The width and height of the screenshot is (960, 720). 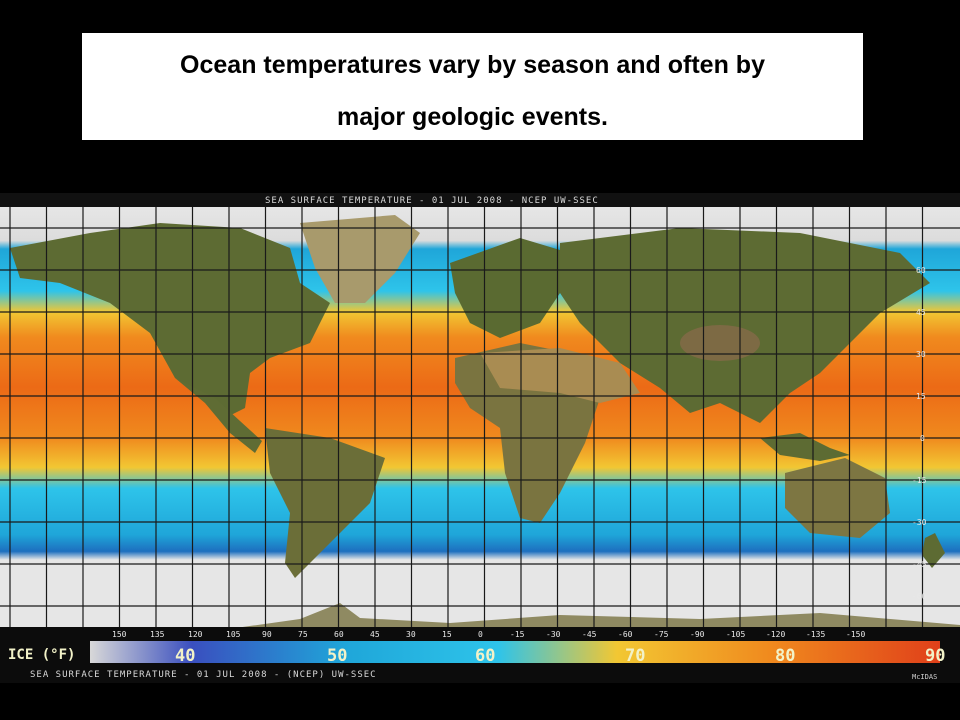 I want to click on lon-label: -90, so click(x=697, y=634).